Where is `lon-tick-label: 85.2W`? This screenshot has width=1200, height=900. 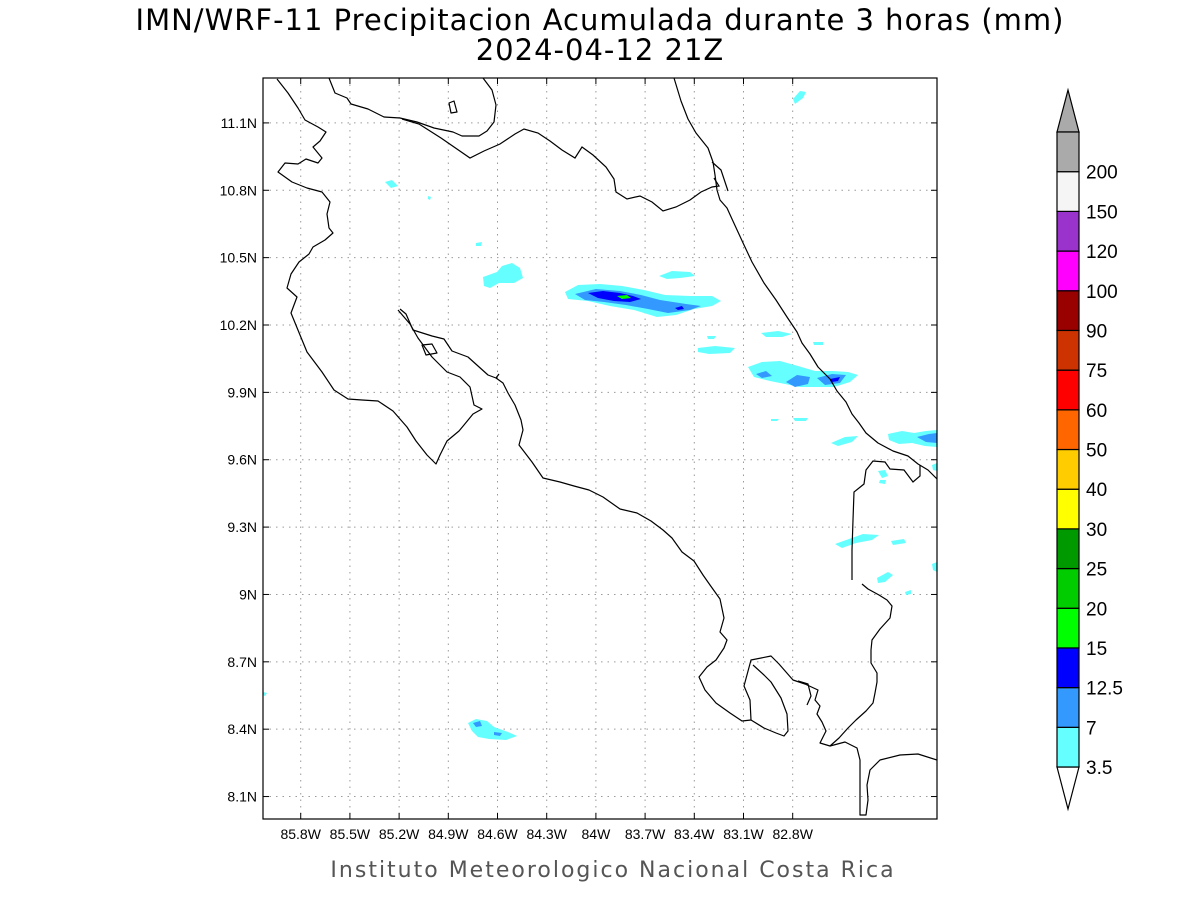
lon-tick-label: 85.2W is located at coordinates (399, 834).